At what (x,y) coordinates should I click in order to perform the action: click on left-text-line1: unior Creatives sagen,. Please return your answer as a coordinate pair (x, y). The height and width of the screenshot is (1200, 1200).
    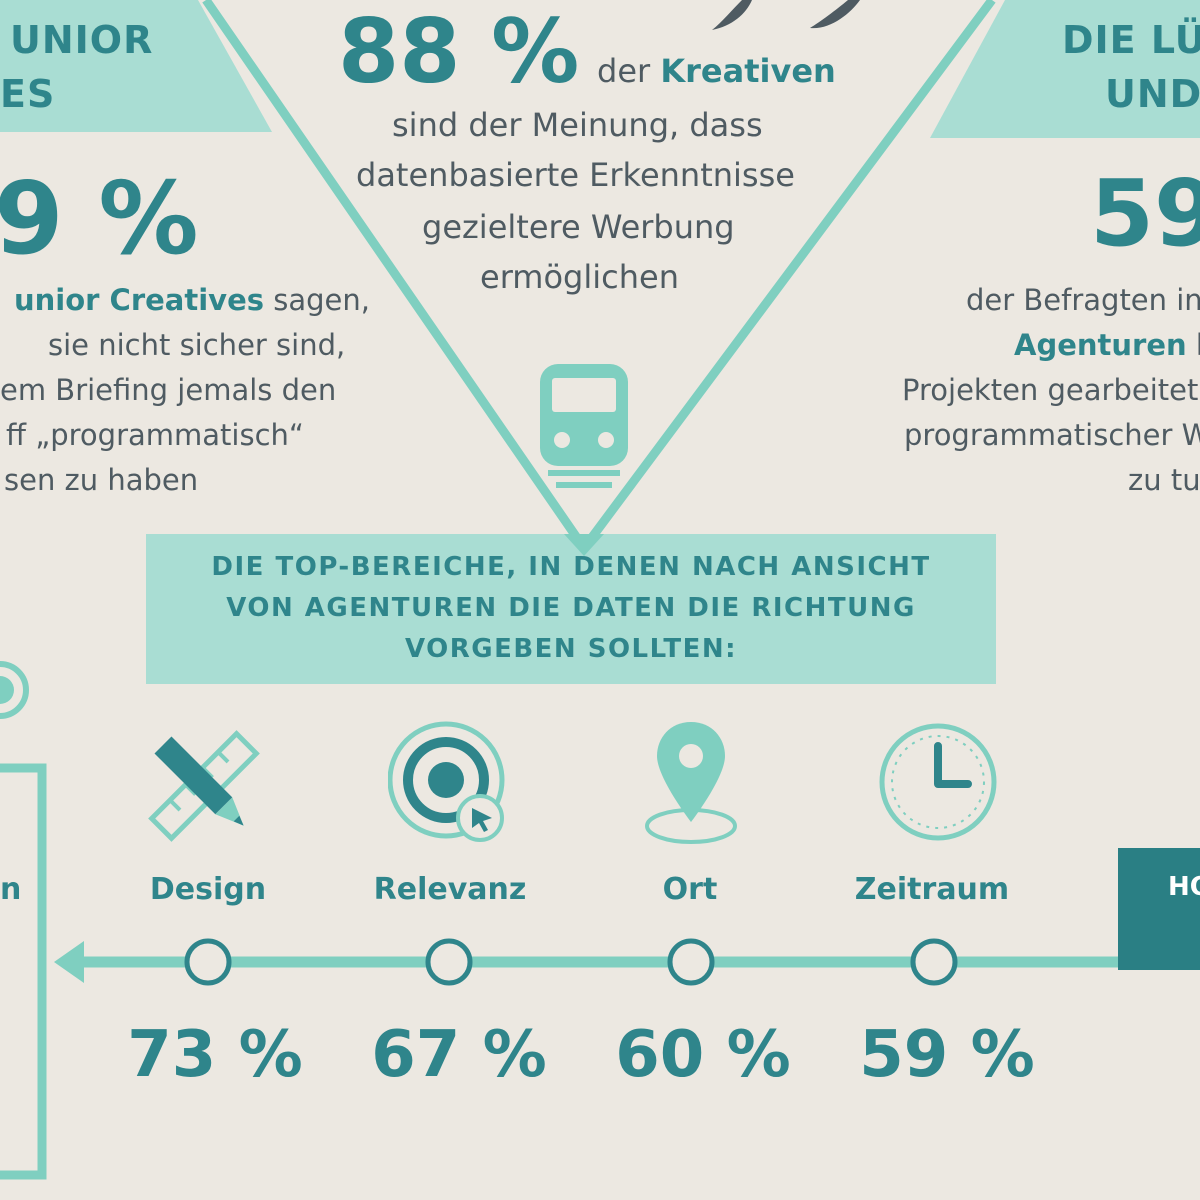
    Looking at the image, I should click on (192, 300).